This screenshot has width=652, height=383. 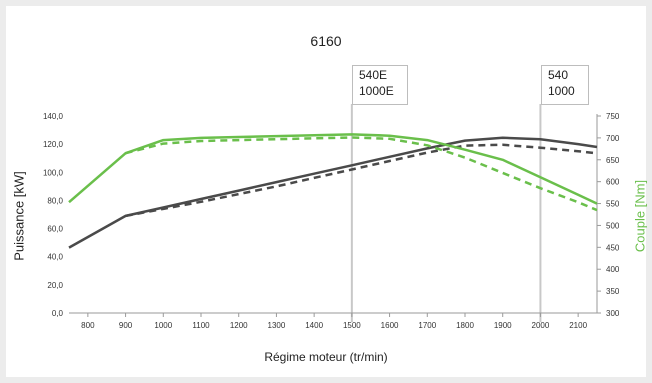 What do you see at coordinates (427, 325) in the screenshot?
I see `x-tick-label: 1700` at bounding box center [427, 325].